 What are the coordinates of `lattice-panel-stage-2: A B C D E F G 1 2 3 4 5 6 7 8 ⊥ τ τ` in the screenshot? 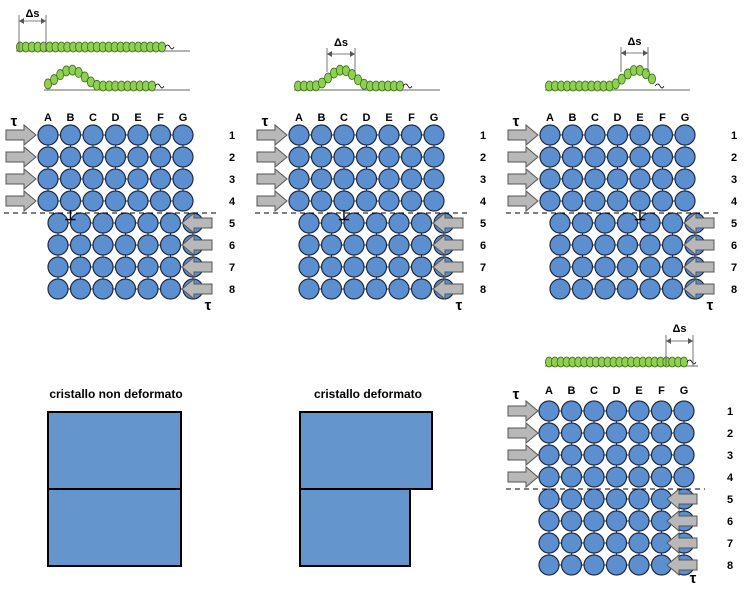 It's located at (371, 213).